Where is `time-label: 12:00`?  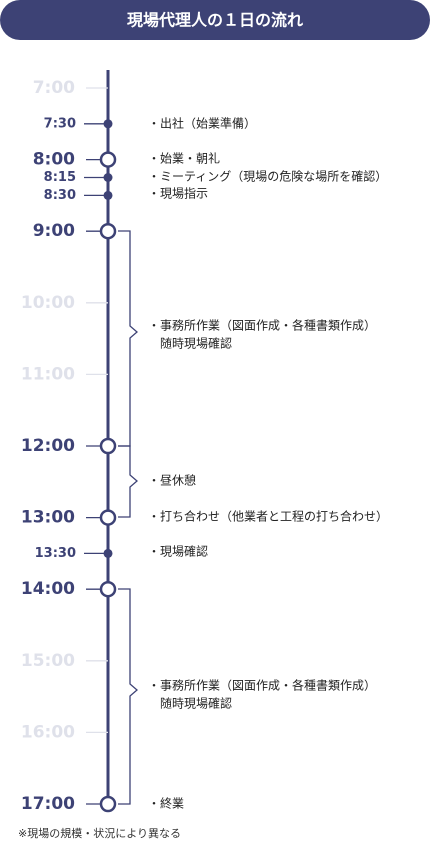
time-label: 12:00 is located at coordinates (48, 446).